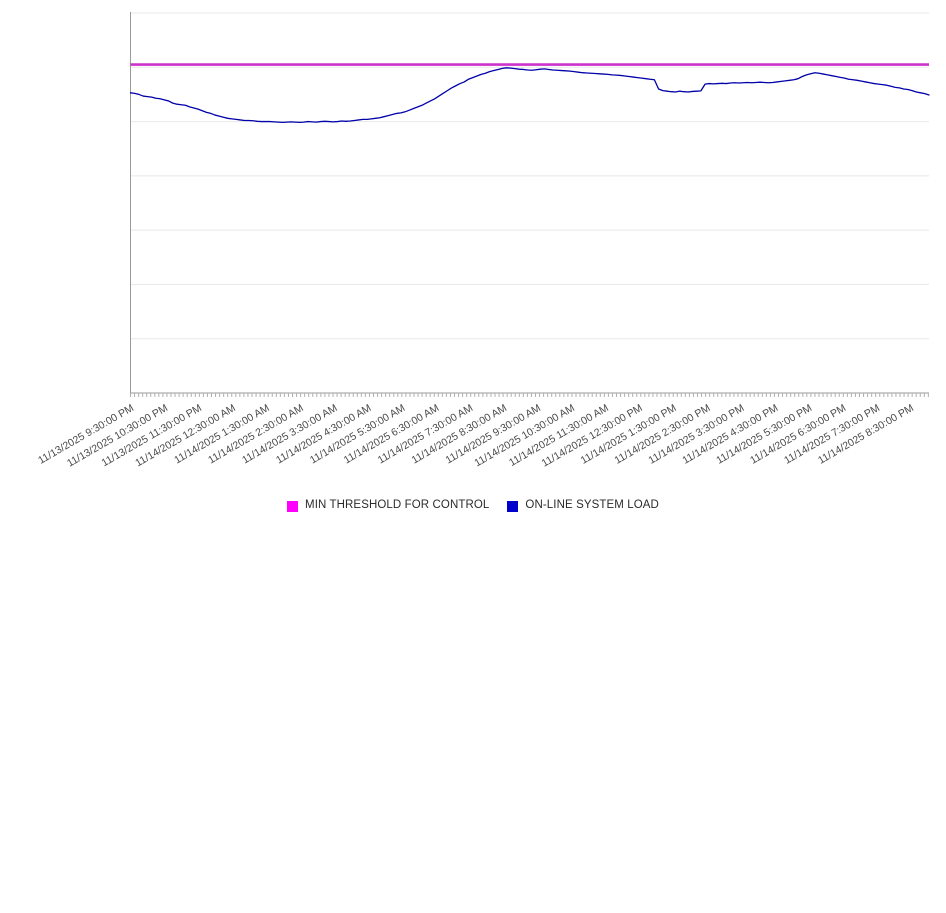 The image size is (946, 913). What do you see at coordinates (529, 95) in the screenshot?
I see `series-line-on-line-system-load` at bounding box center [529, 95].